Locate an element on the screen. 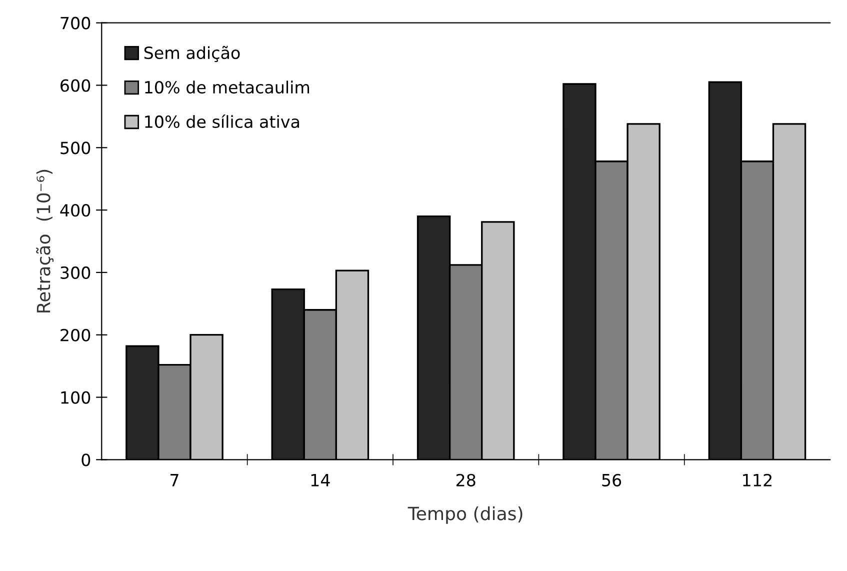 The width and height of the screenshot is (847, 571). y-tick-label: 400 is located at coordinates (75, 210).